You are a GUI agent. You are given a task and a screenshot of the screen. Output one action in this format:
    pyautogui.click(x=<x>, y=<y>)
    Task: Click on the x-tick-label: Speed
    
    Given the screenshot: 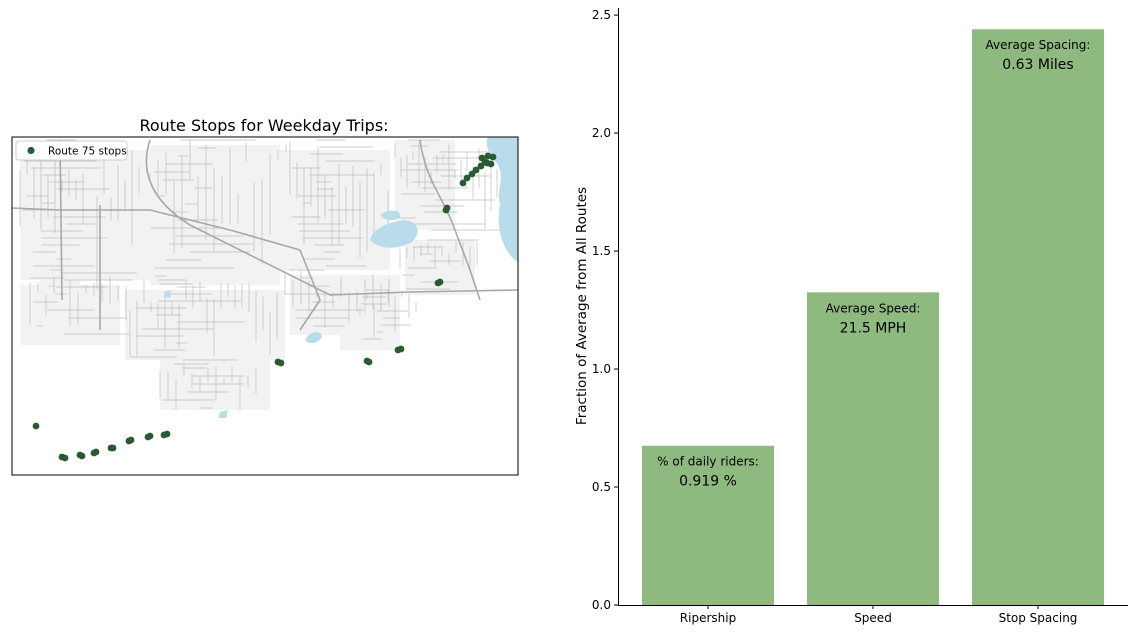 What is the action you would take?
    pyautogui.click(x=873, y=618)
    